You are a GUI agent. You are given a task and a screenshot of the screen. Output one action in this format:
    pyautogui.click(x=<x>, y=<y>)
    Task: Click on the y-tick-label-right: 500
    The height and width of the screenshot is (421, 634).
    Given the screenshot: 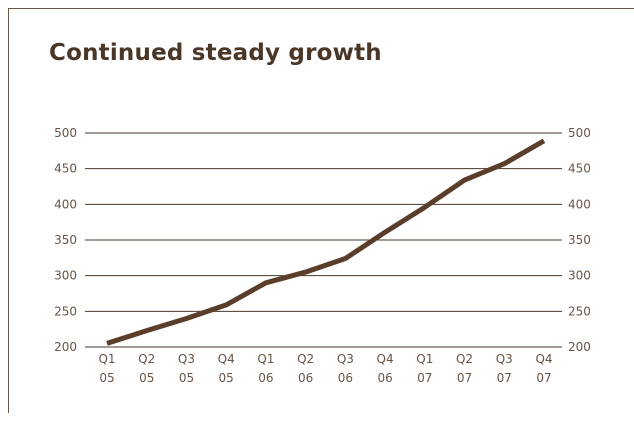 What is the action you would take?
    pyautogui.click(x=579, y=133)
    